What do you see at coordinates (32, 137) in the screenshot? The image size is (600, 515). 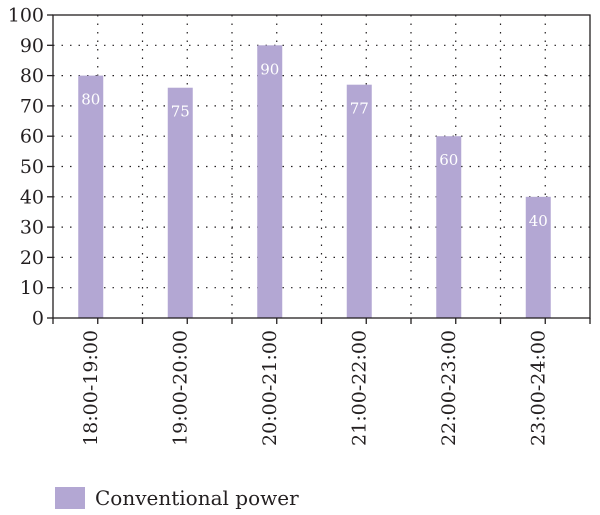 I see `y-tick-label-6: 60` at bounding box center [32, 137].